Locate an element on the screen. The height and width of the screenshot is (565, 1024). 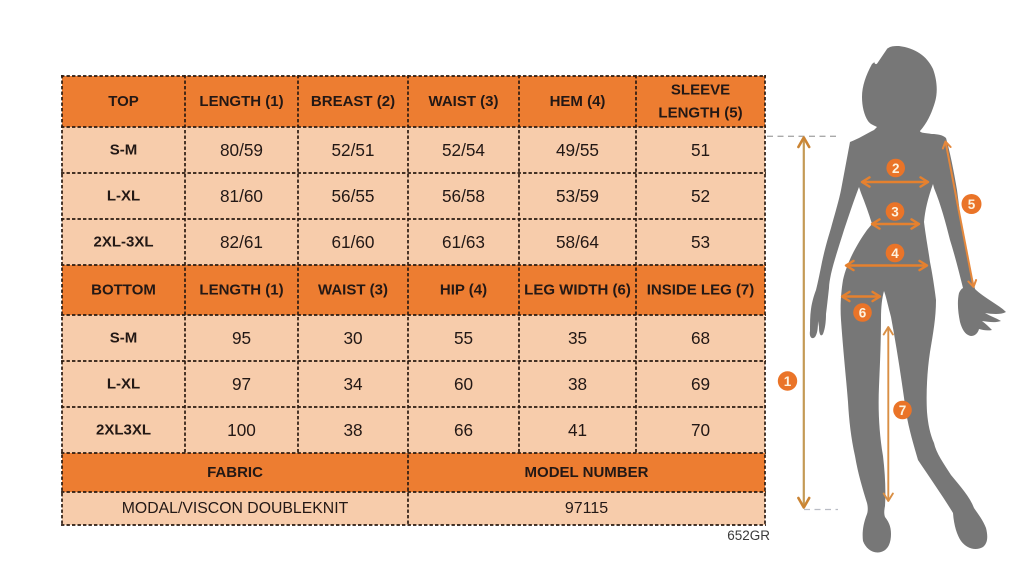
svg-text: 95 is located at coordinates (241, 338).